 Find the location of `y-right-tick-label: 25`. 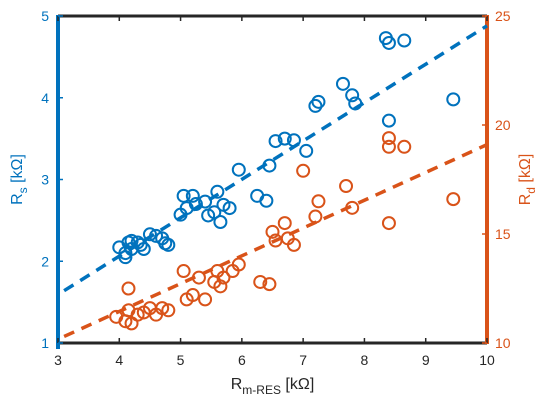

y-right-tick-label: 25 is located at coordinates (503, 16).